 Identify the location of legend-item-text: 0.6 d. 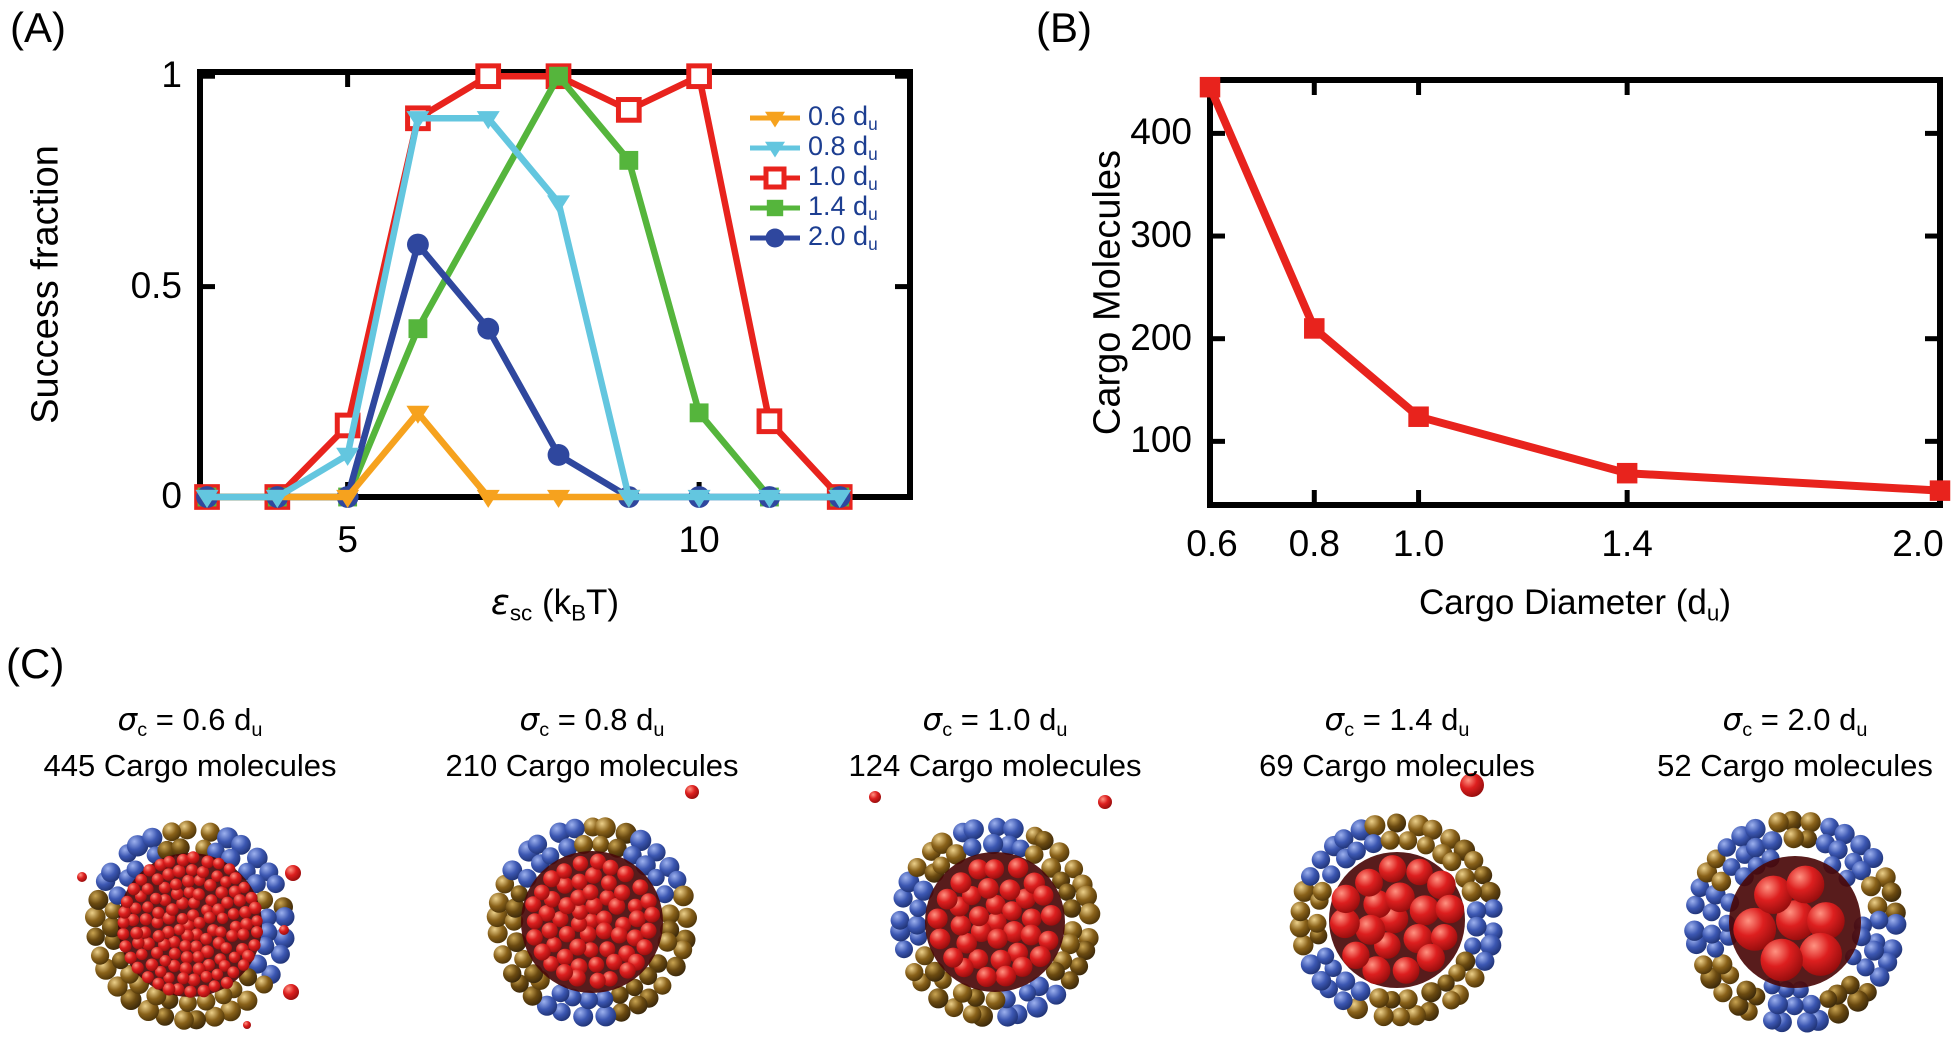
(838, 116).